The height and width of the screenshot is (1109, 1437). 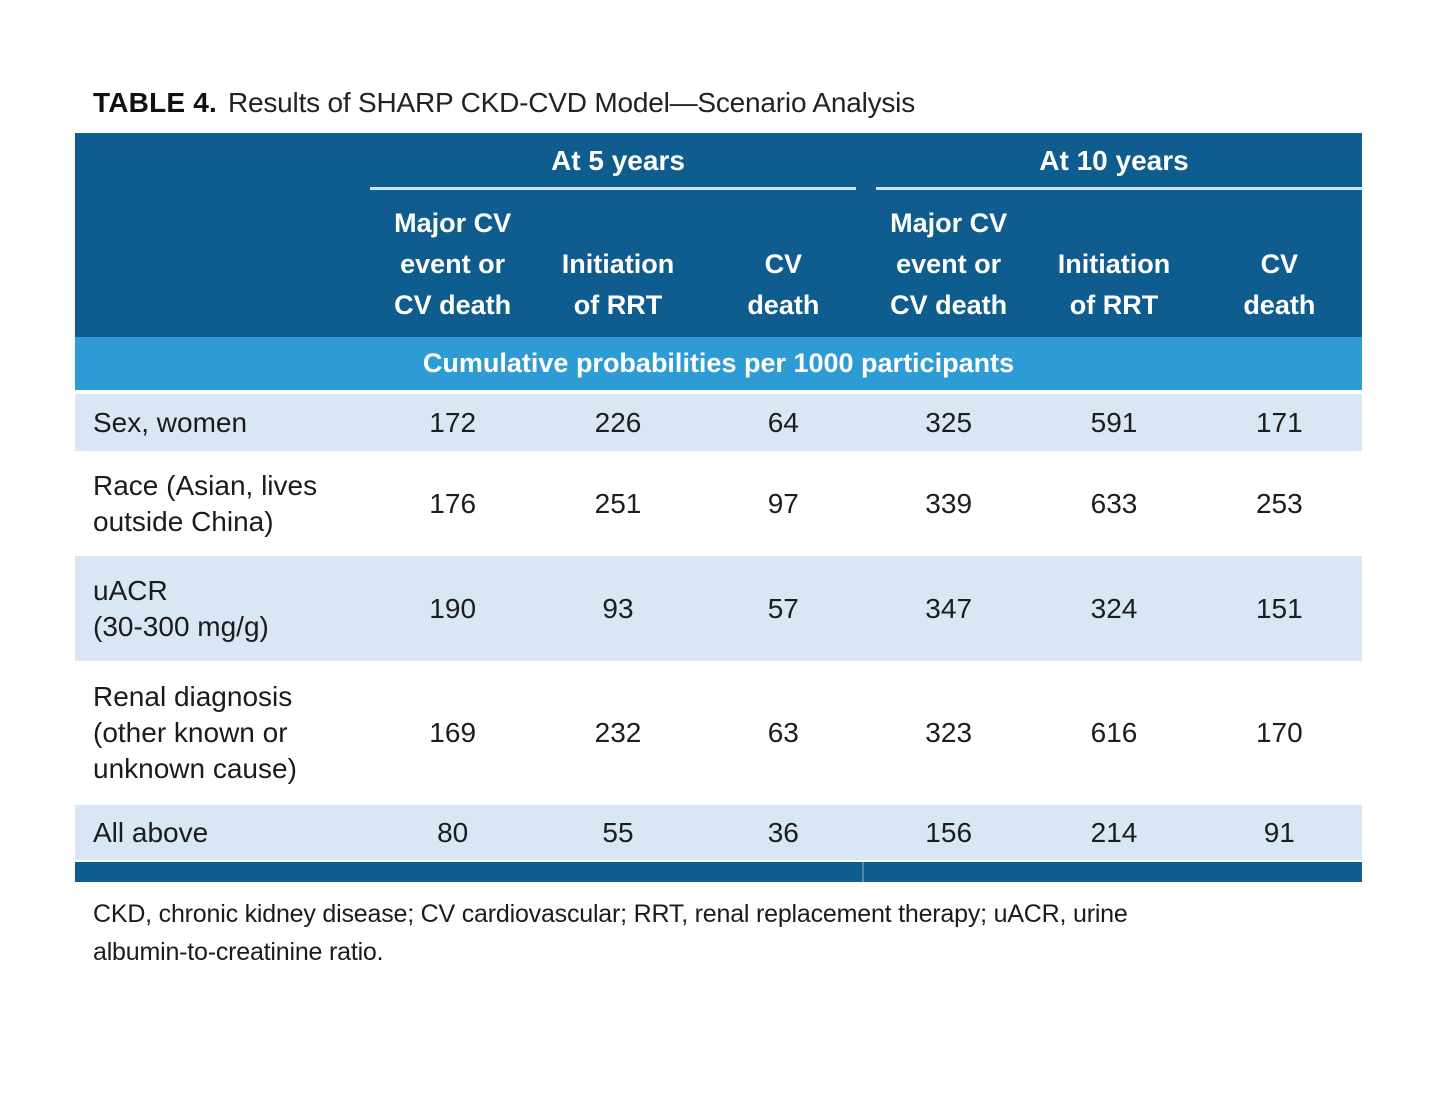 I want to click on cell-value: 57, so click(x=783, y=608).